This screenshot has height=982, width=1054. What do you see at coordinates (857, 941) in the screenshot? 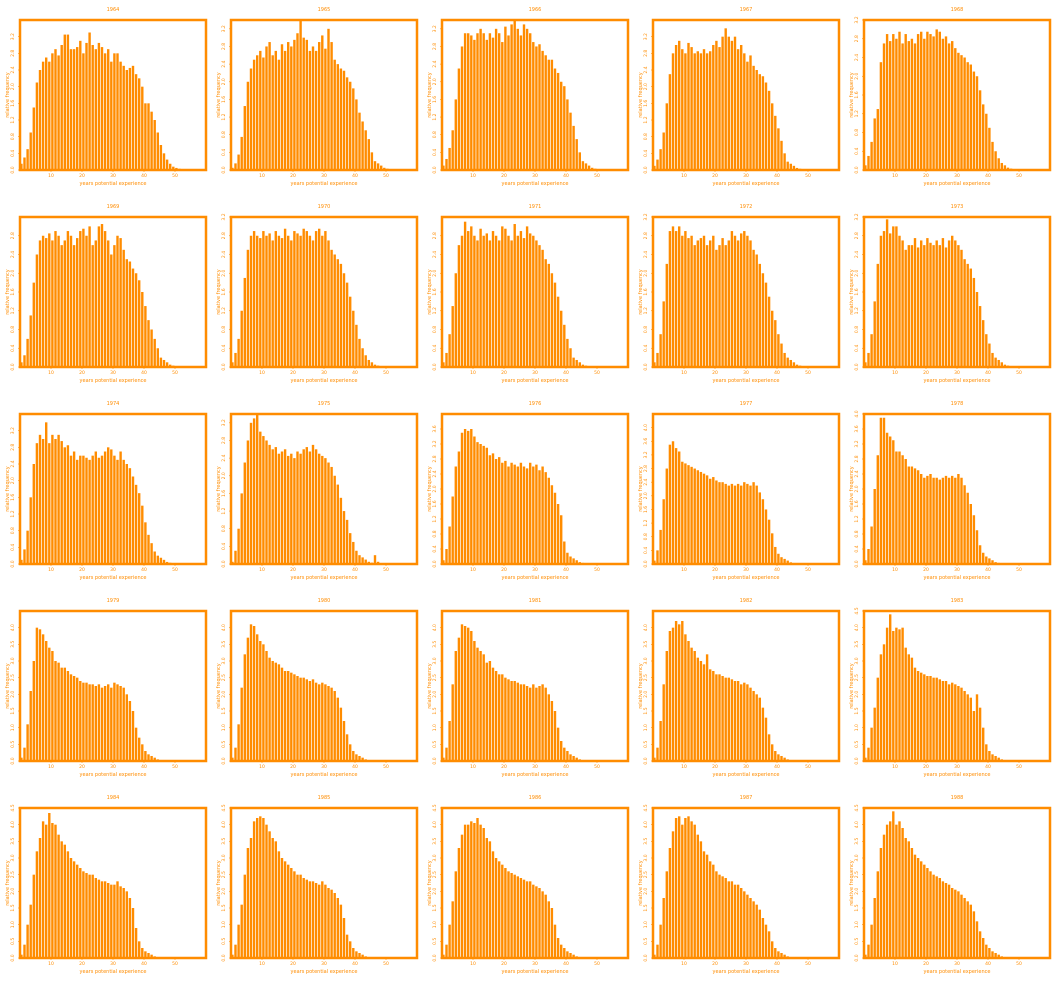
I see `y-tick-label: 0.5` at bounding box center [857, 941].